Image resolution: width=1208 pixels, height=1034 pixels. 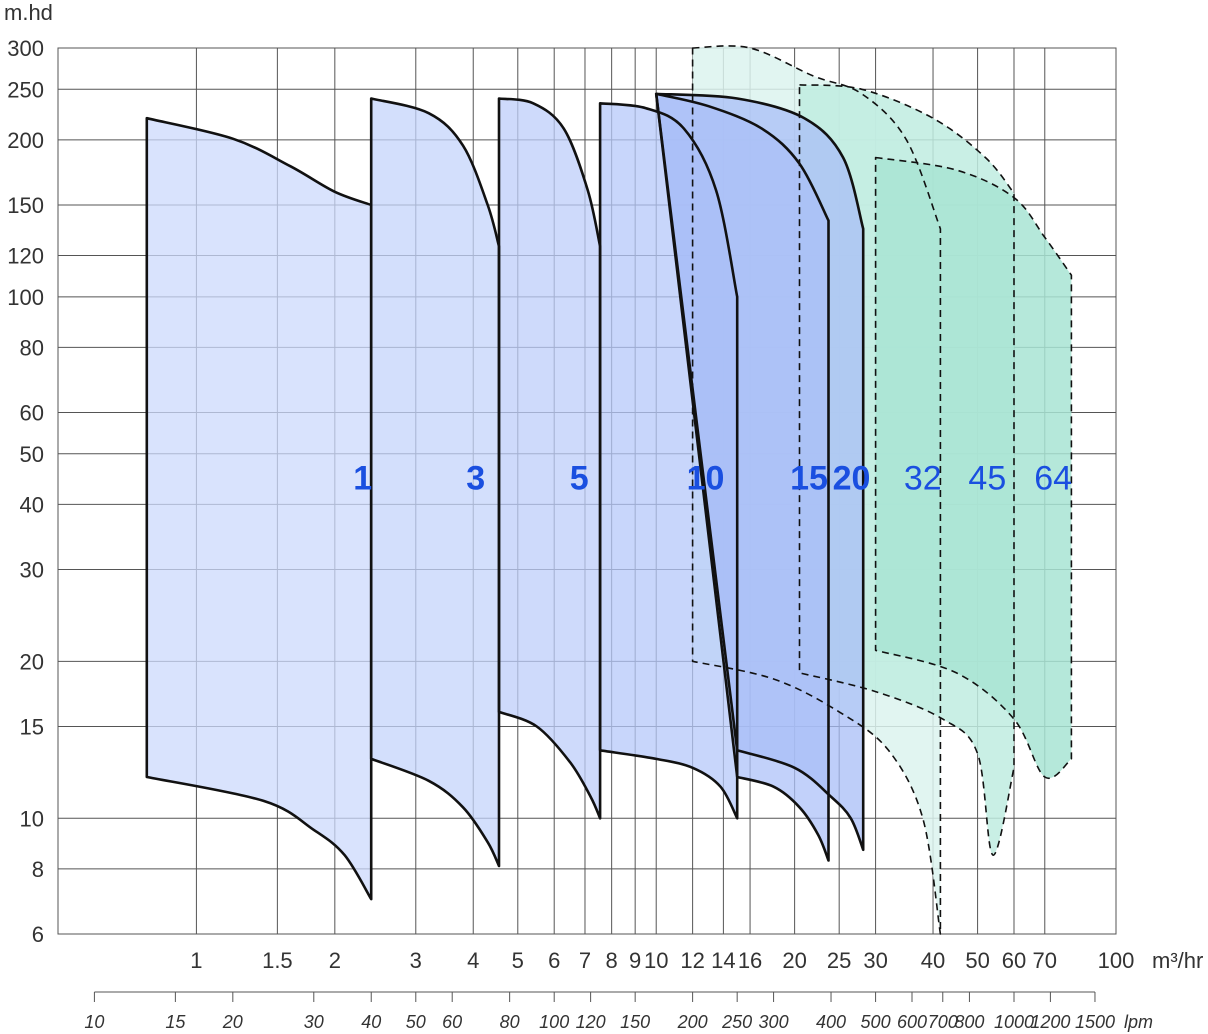 What do you see at coordinates (1177, 960) in the screenshot?
I see `x-unit-label: m³/hr` at bounding box center [1177, 960].